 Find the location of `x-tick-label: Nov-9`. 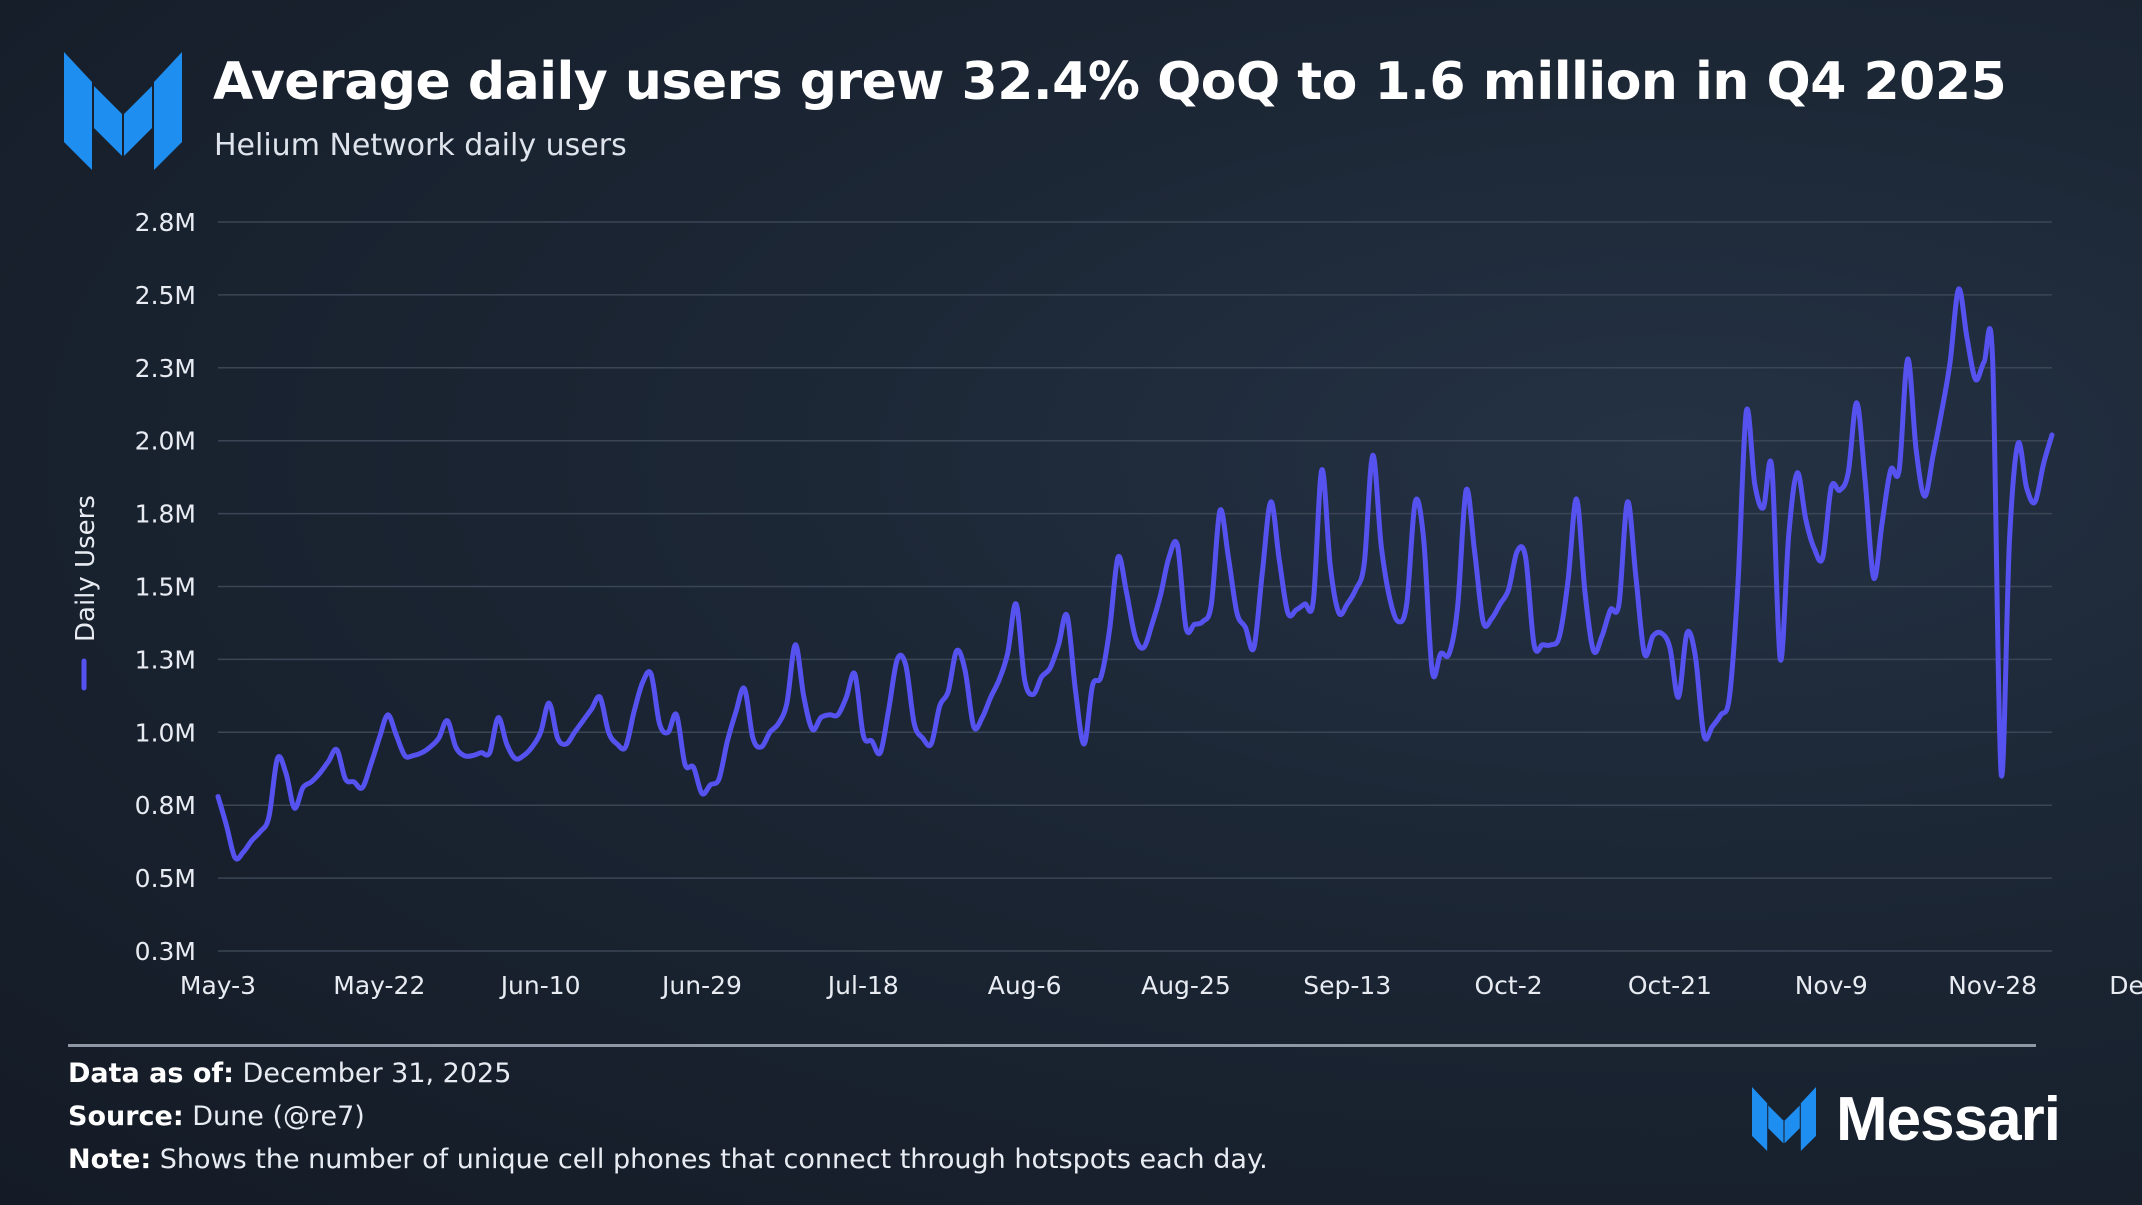

x-tick-label: Nov-9 is located at coordinates (1831, 985).